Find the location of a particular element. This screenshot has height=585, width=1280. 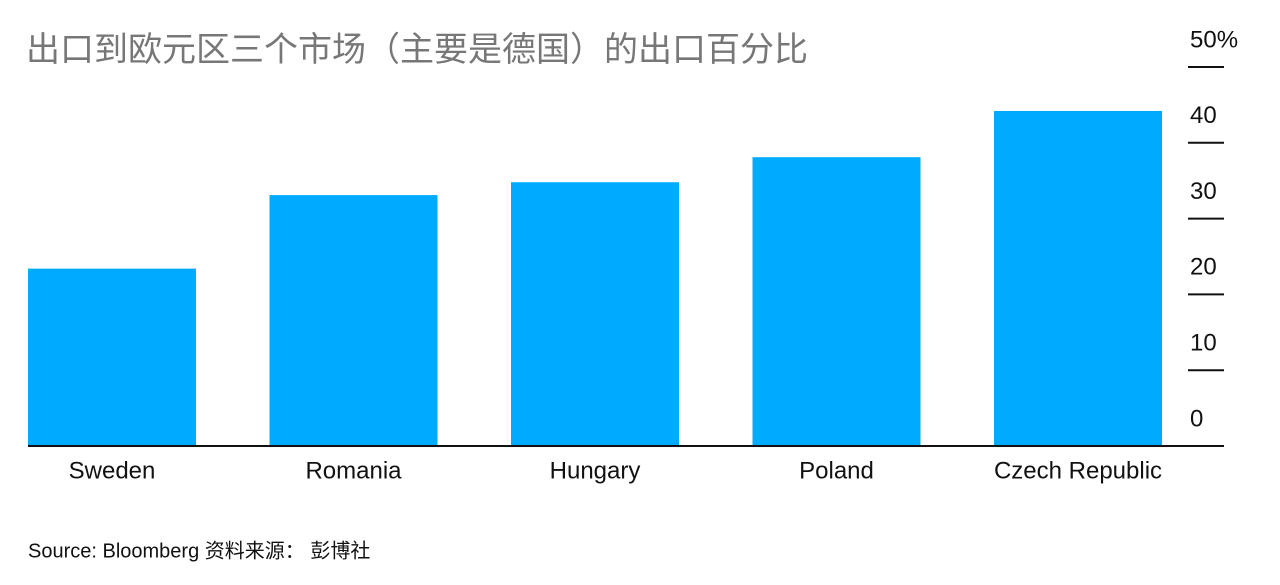

x-tick-label: Sweden is located at coordinates (112, 470).